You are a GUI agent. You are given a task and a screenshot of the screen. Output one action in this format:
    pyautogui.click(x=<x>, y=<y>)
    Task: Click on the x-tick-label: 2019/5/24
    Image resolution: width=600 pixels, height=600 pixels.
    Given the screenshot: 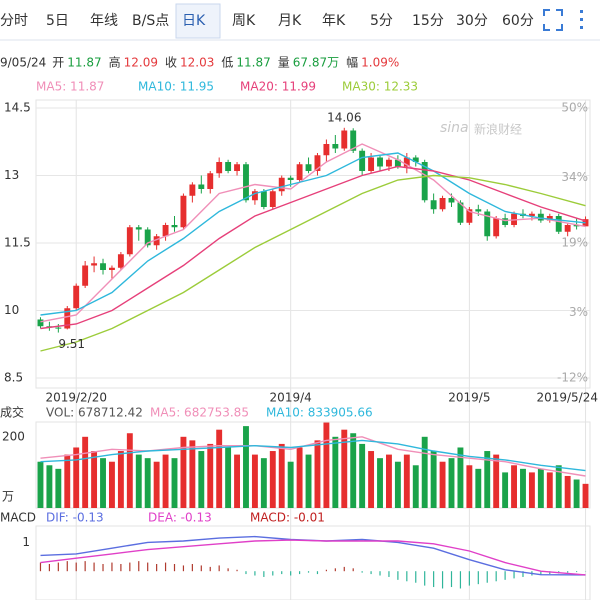 What is the action you would take?
    pyautogui.click(x=567, y=398)
    